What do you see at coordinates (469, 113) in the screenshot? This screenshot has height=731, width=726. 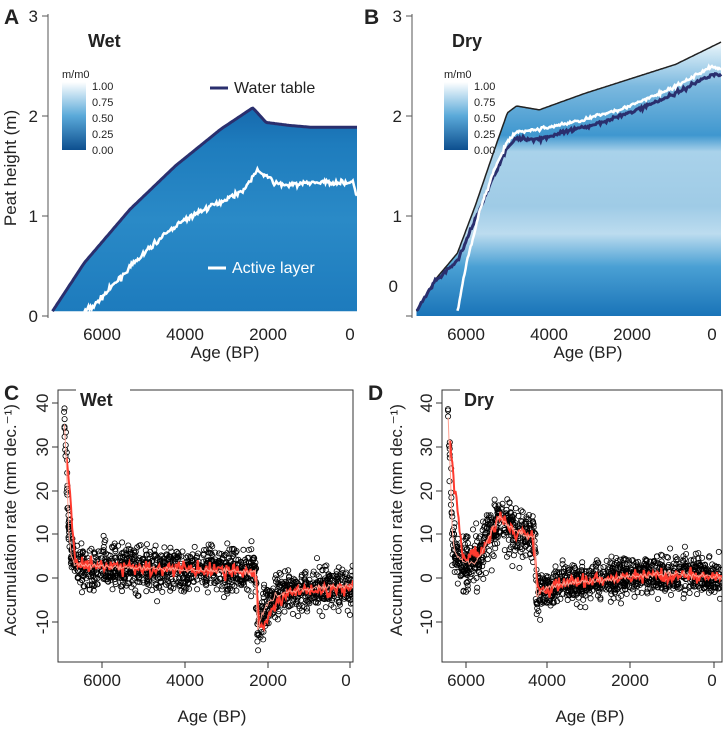 I see `panel-b-legend: m/m0 1.00 0.75 0.50 0.25 0.00` at bounding box center [469, 113].